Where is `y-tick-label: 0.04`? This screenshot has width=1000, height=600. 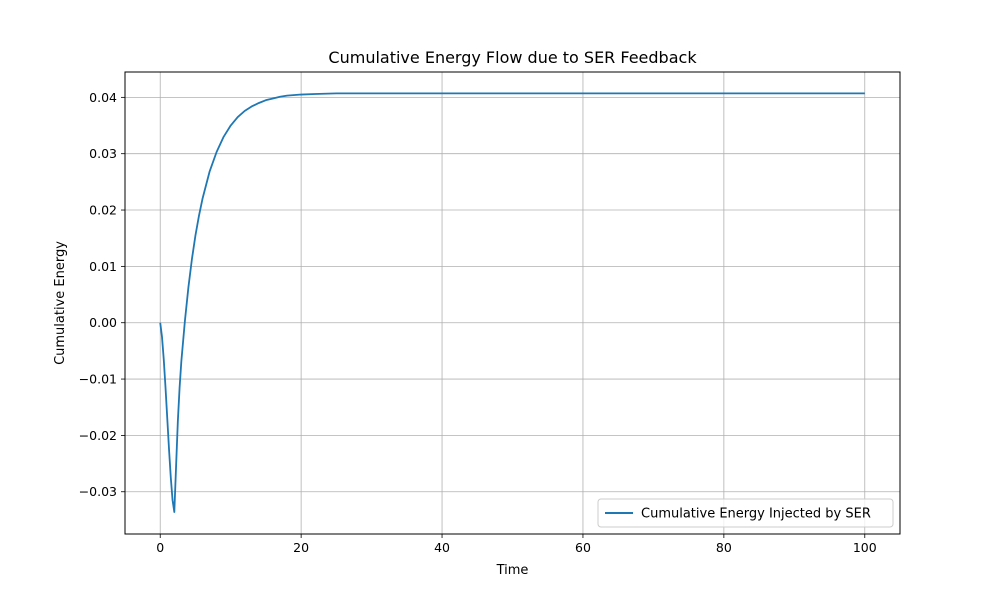 y-tick-label: 0.04 is located at coordinates (103, 97).